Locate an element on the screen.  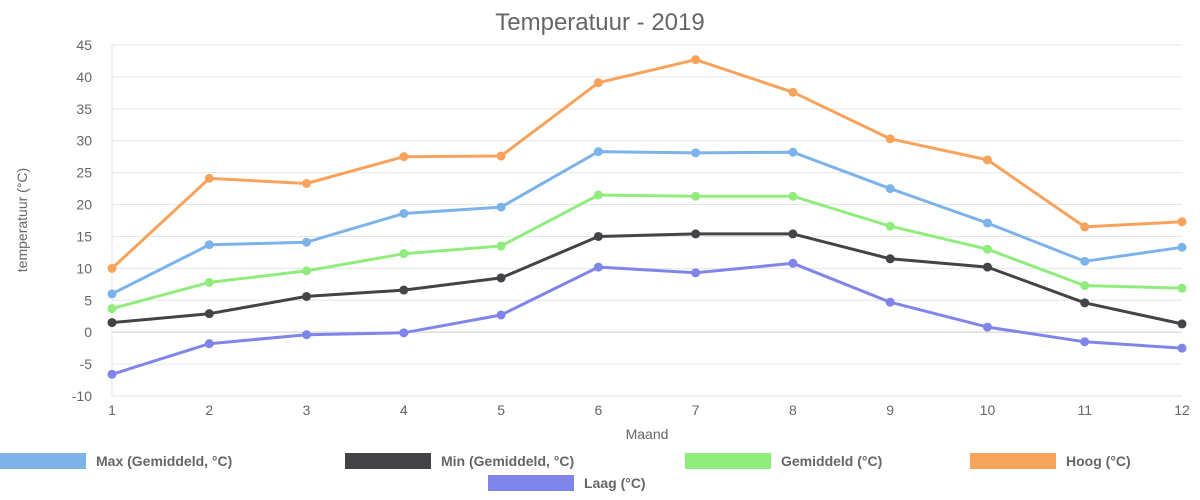
chart-title: Temperatuur - 2019 is located at coordinates (599, 22).